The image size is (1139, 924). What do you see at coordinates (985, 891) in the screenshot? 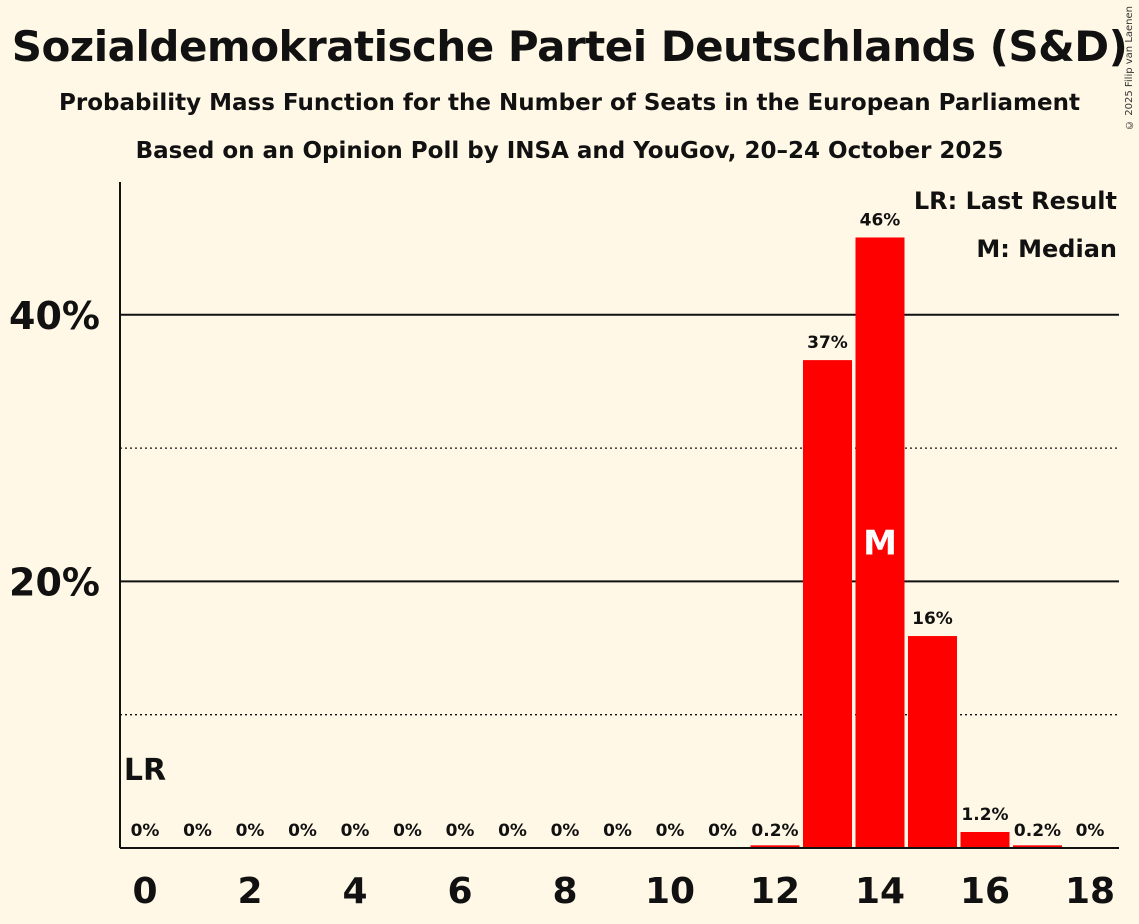
I see `x-tick-label: 16` at bounding box center [985, 891].